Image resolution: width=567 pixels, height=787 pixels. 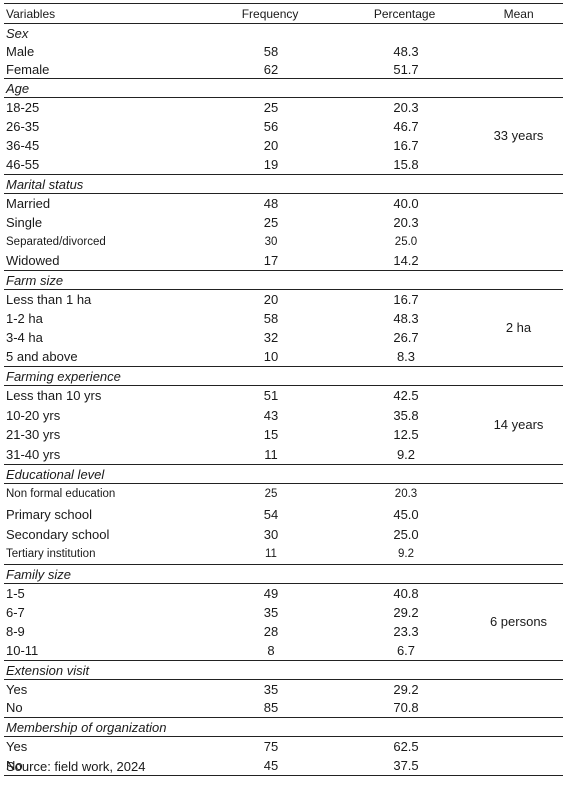 What do you see at coordinates (404, 13) in the screenshot?
I see `header-percentage: Percentage` at bounding box center [404, 13].